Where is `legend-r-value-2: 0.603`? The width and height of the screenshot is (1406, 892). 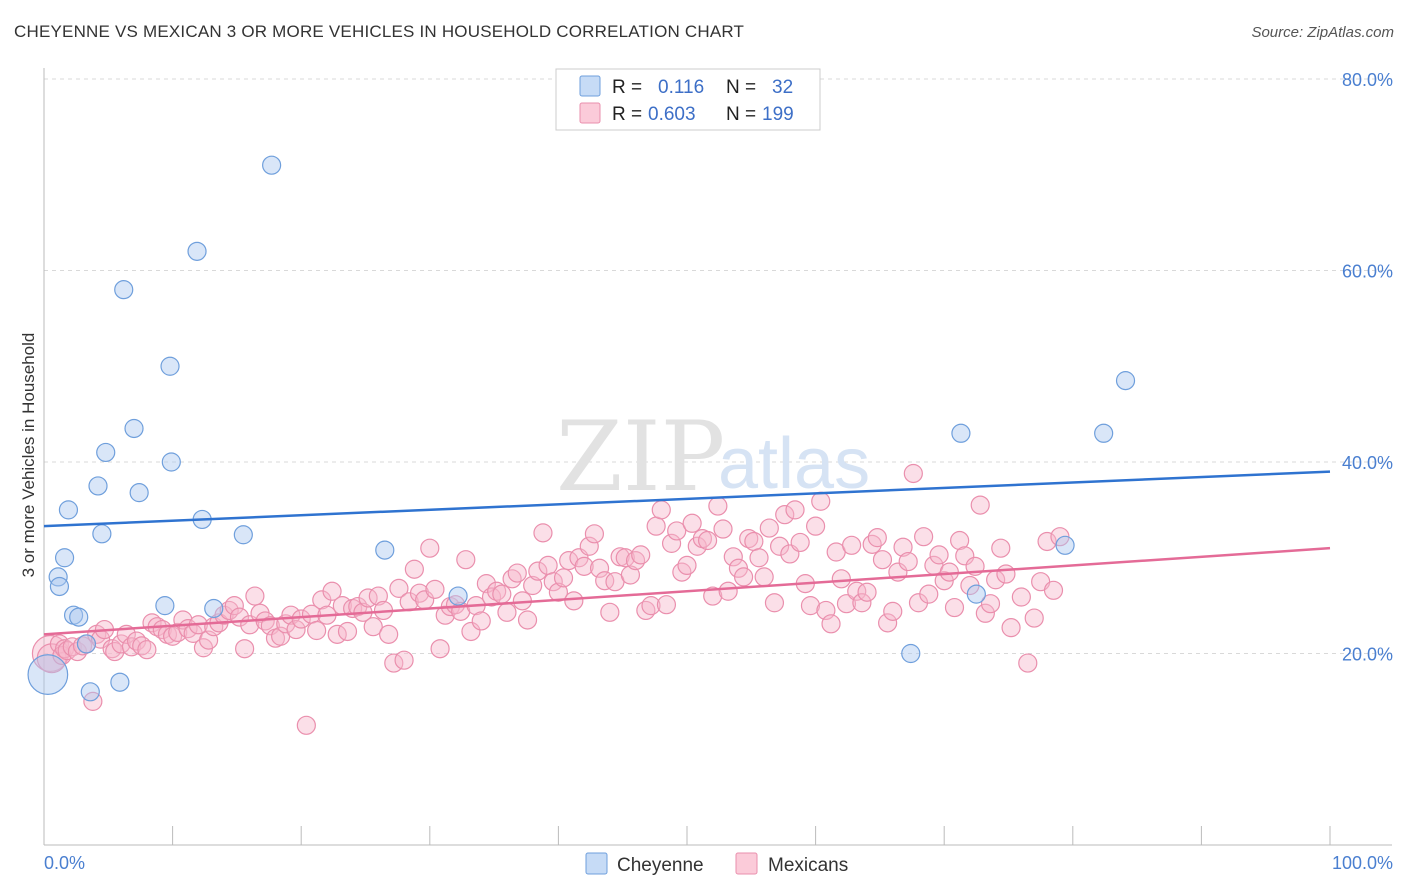
legend-r-value-2: 0.603 is located at coordinates (672, 114).